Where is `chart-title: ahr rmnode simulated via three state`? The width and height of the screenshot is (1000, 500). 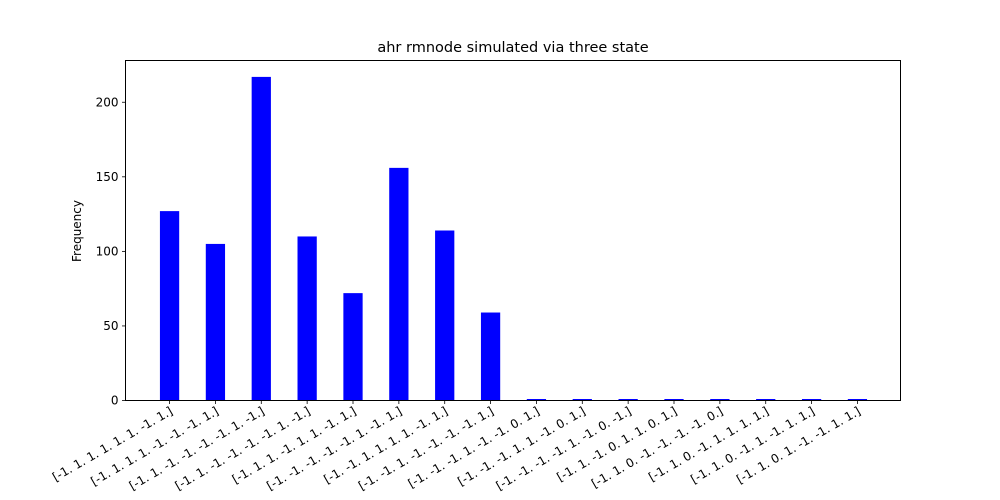
chart-title: ahr rmnode simulated via three state is located at coordinates (512, 48).